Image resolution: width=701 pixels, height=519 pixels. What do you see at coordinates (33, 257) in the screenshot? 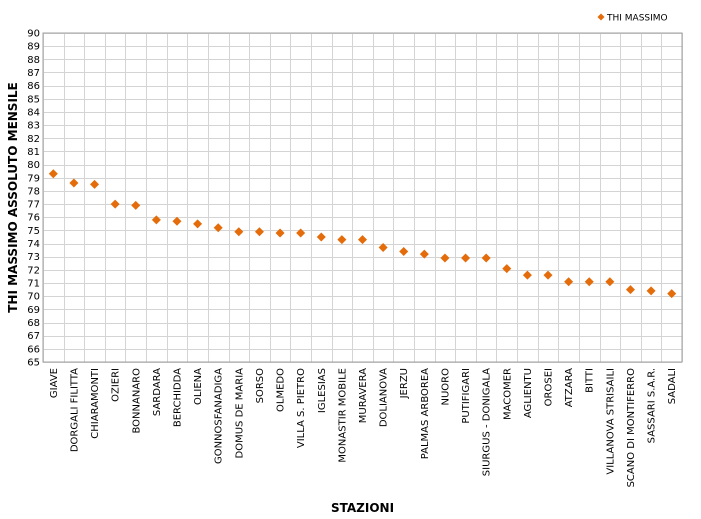
I see `y-tick-label: 73` at bounding box center [33, 257].